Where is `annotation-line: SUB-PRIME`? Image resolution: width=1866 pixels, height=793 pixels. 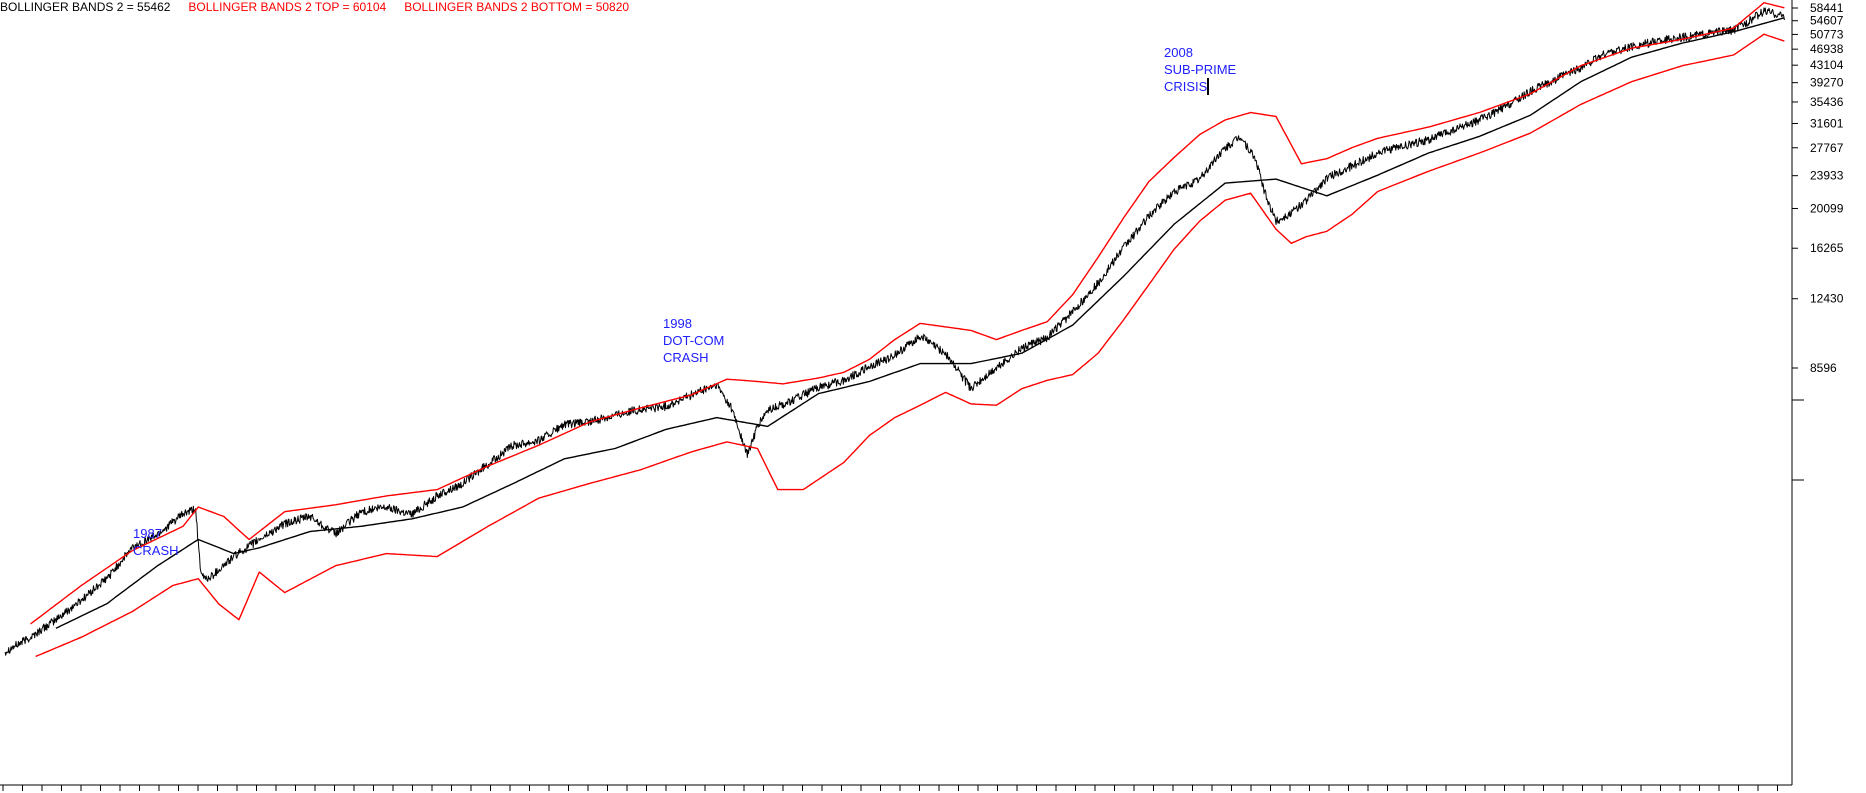 annotation-line: SUB-PRIME is located at coordinates (1200, 69).